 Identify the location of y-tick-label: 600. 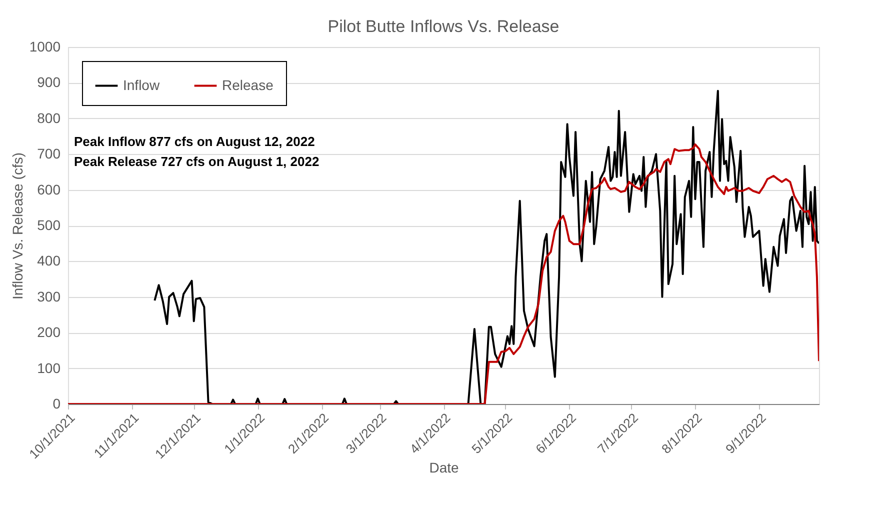
(49, 189).